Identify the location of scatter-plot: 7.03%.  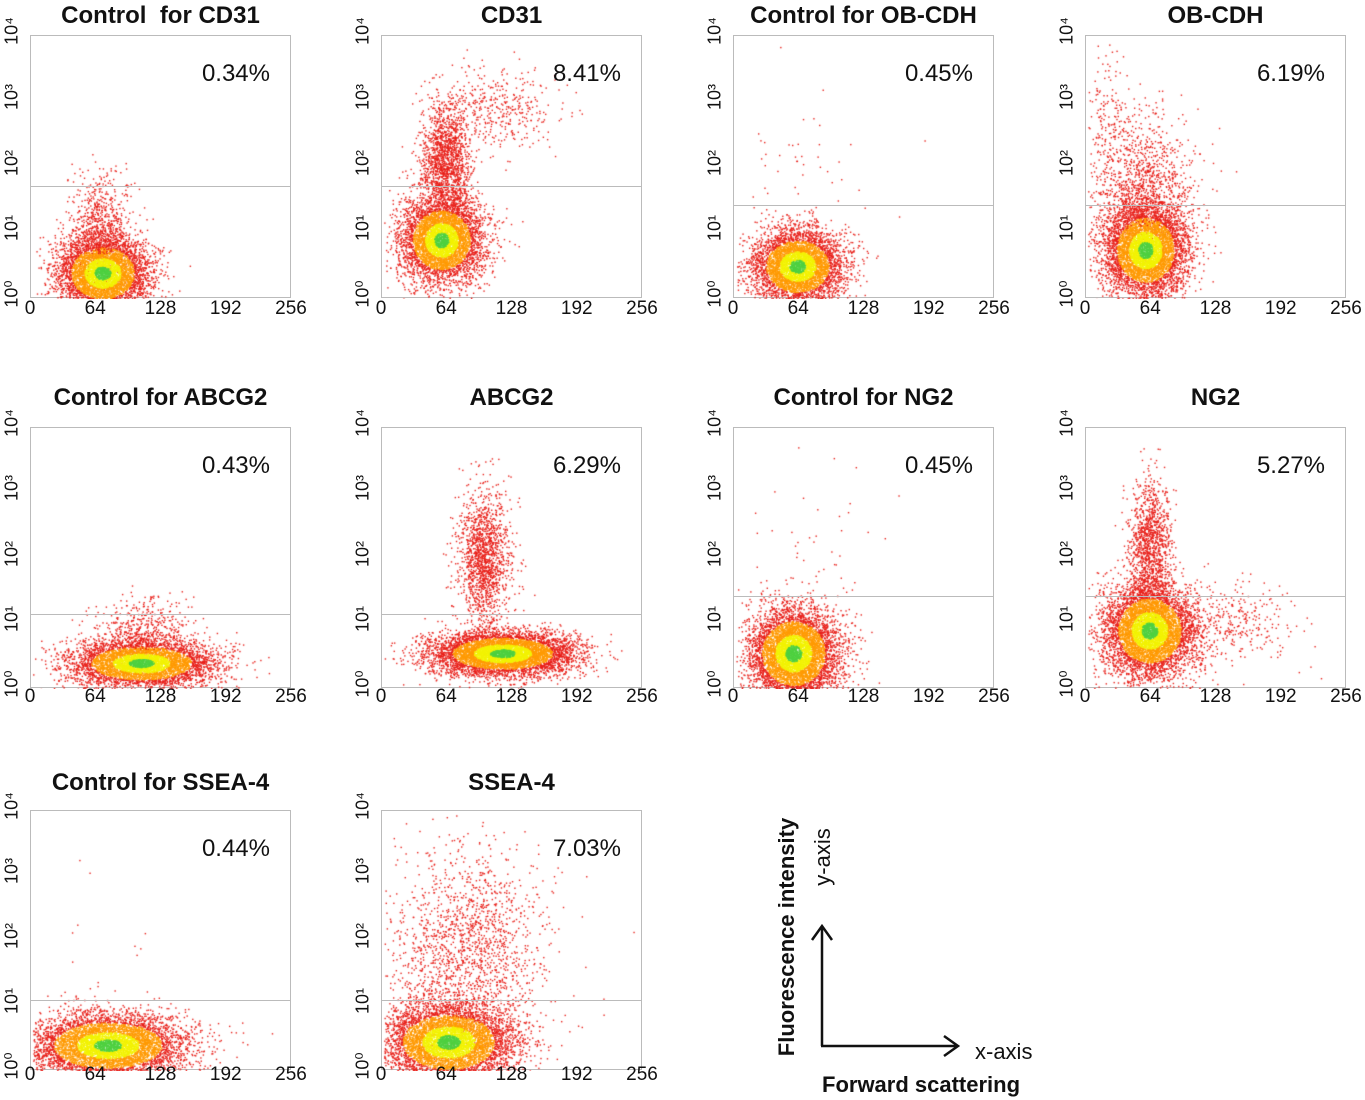
(512, 940).